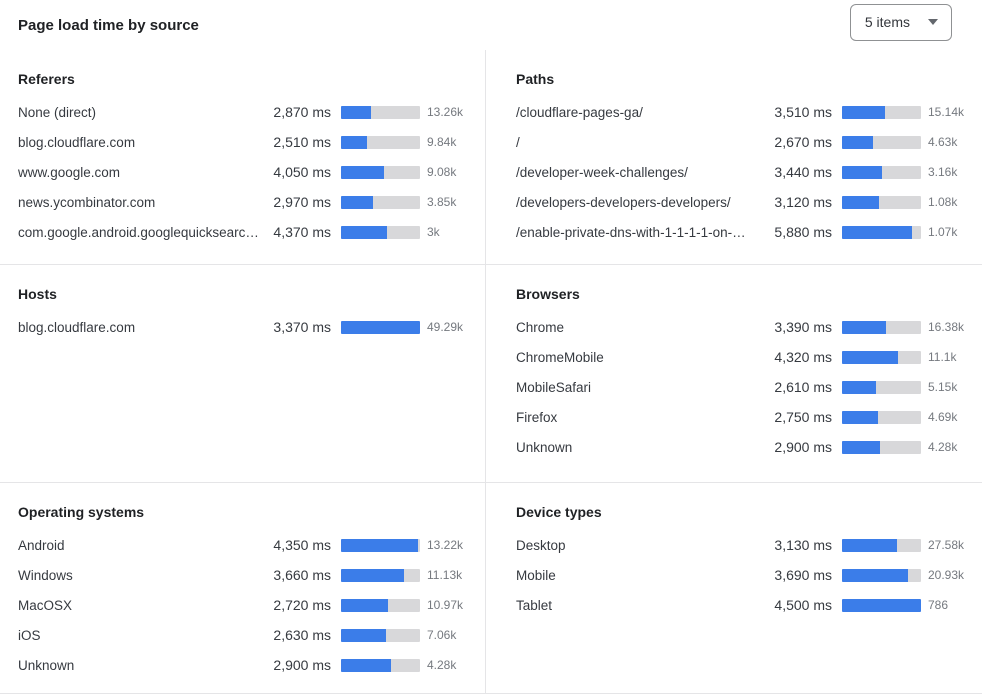  What do you see at coordinates (623, 202) in the screenshot?
I see `row-label: /developers-developers-developers/` at bounding box center [623, 202].